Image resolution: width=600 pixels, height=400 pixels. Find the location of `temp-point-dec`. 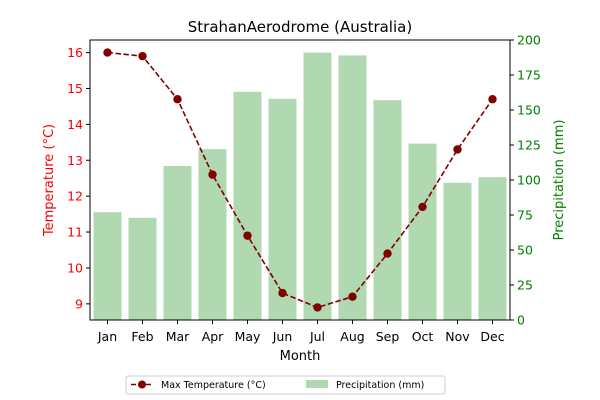

temp-point-dec is located at coordinates (492, 99).